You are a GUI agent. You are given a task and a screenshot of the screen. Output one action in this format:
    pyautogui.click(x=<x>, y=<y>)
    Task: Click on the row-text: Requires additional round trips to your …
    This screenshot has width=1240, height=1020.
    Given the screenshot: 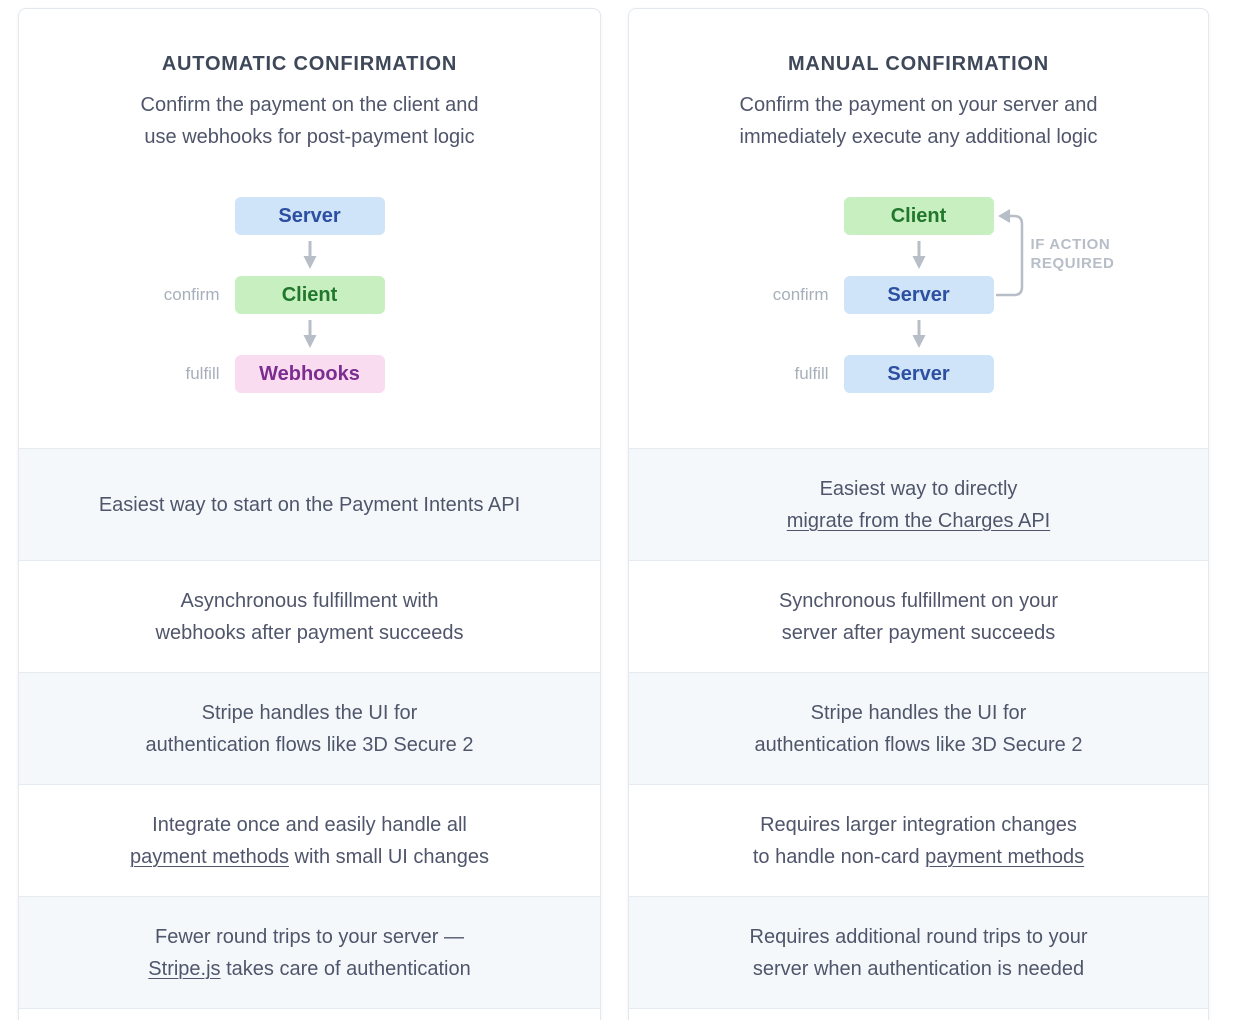 What is the action you would take?
    pyautogui.click(x=918, y=952)
    